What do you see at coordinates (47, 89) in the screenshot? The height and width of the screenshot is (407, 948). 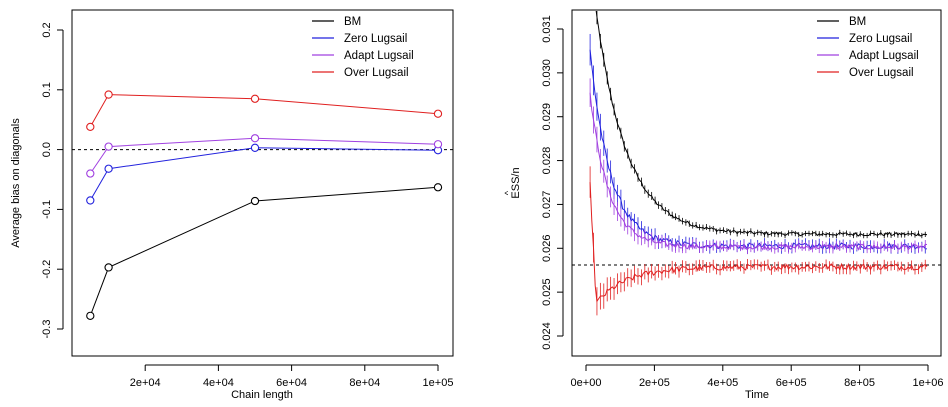 I see `y-tick-label: 0.1` at bounding box center [47, 89].